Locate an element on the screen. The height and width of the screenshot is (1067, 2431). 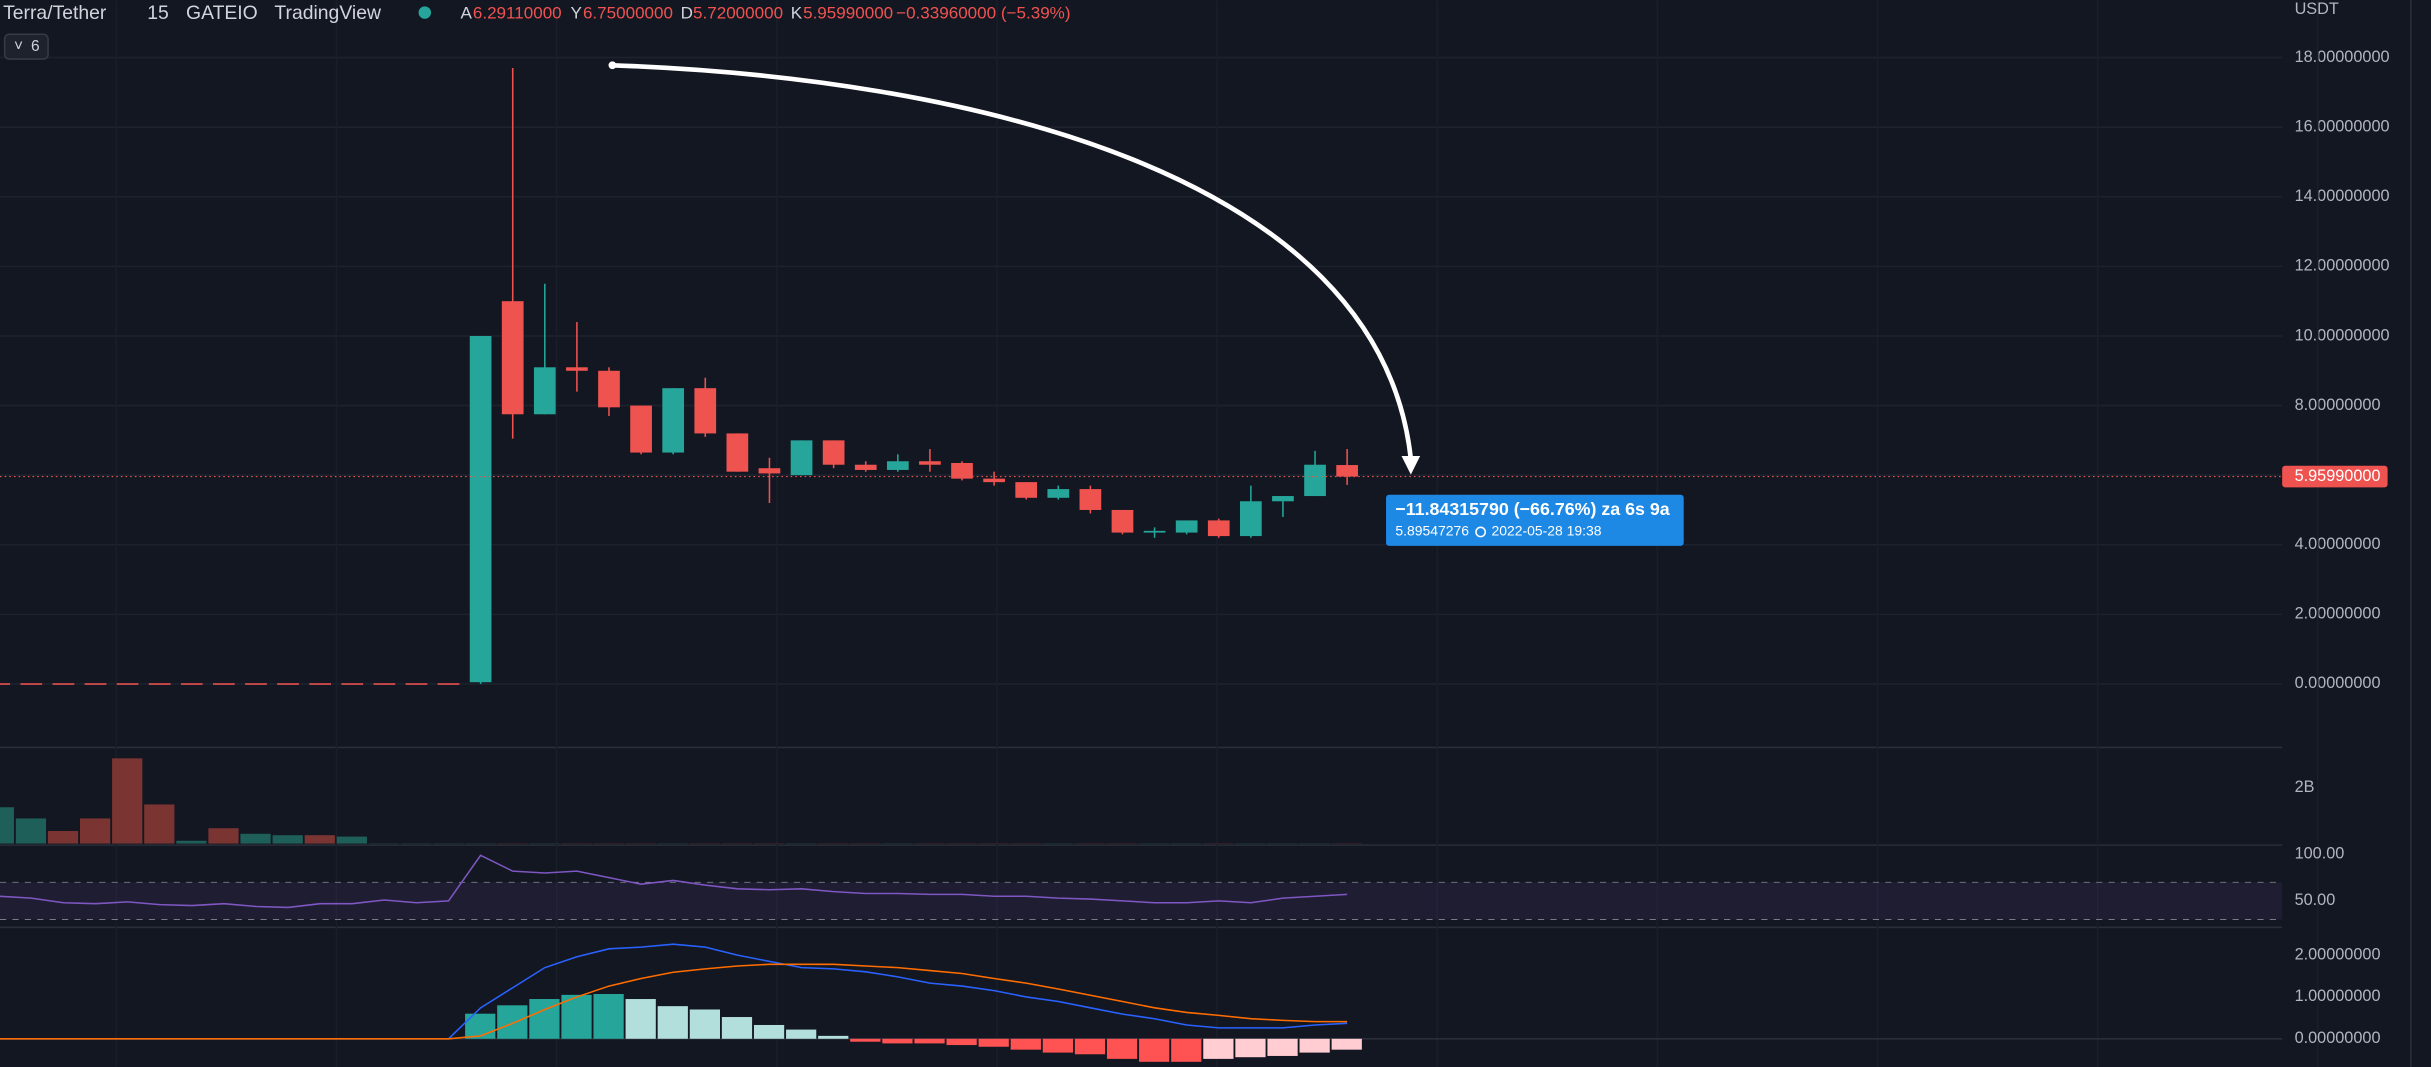
measure-price: 5.89547276 is located at coordinates (1432, 531).